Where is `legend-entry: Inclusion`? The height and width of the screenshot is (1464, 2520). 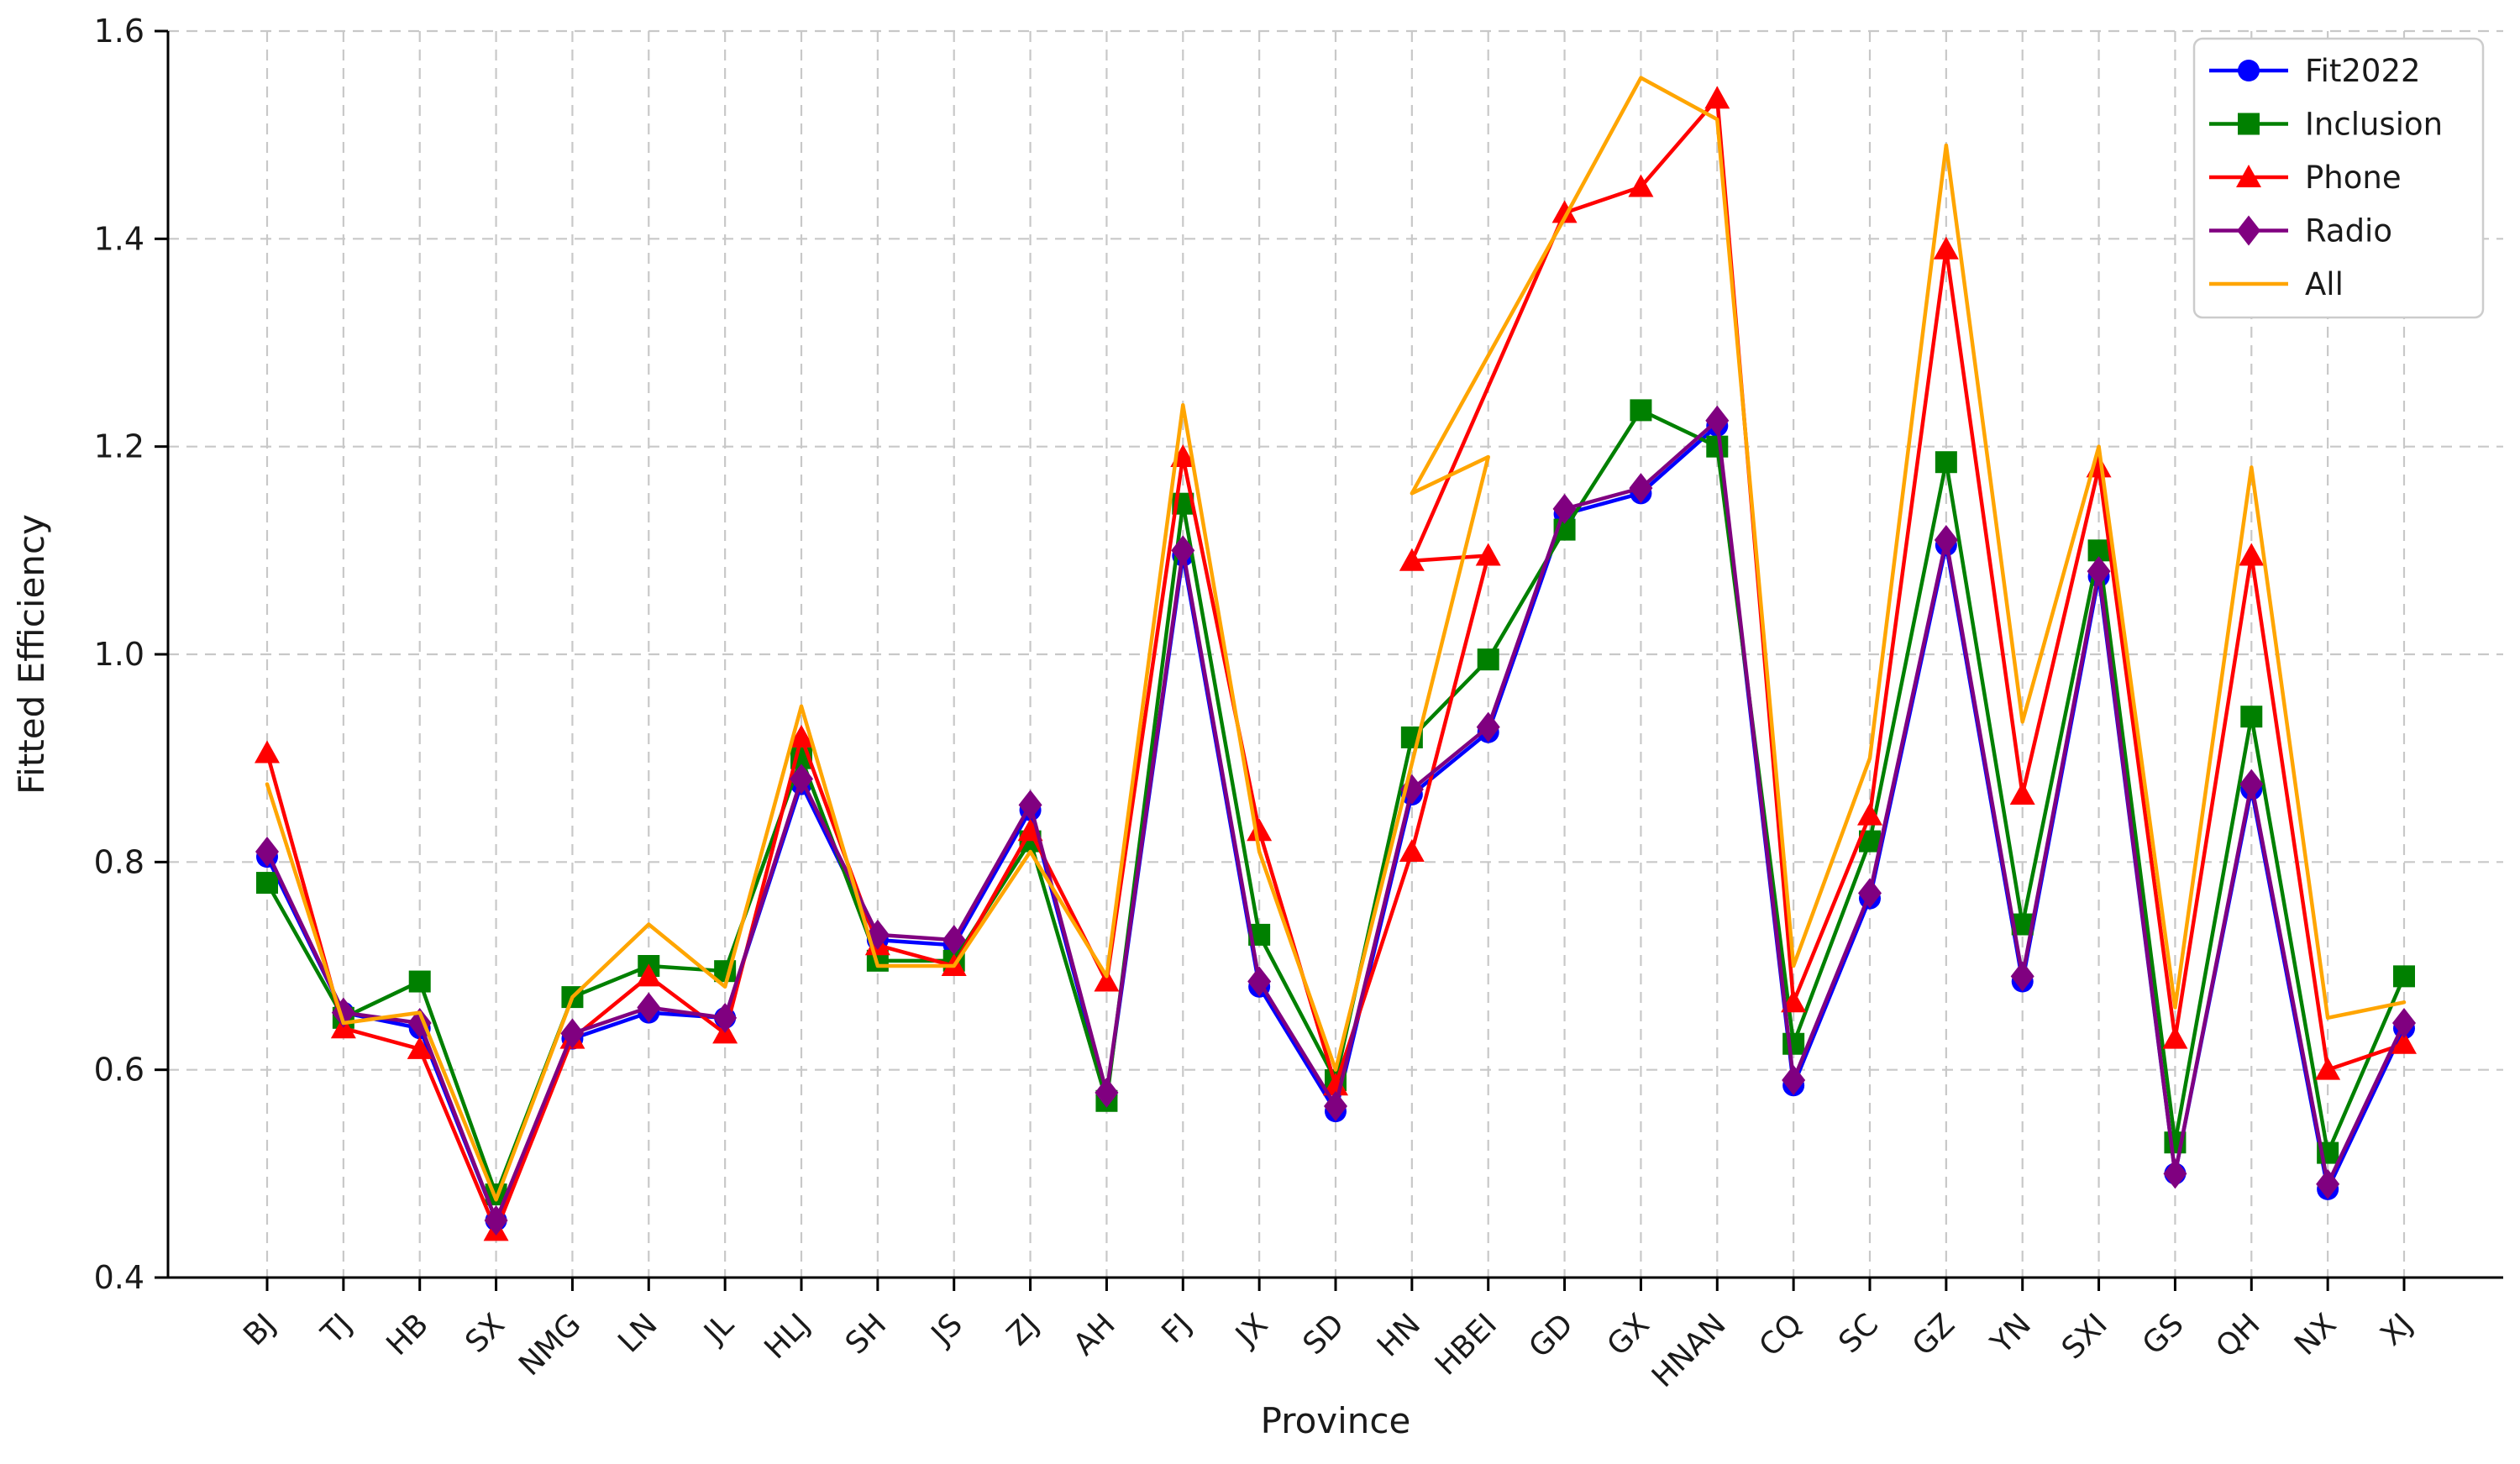 legend-entry: Inclusion is located at coordinates (2326, 125).